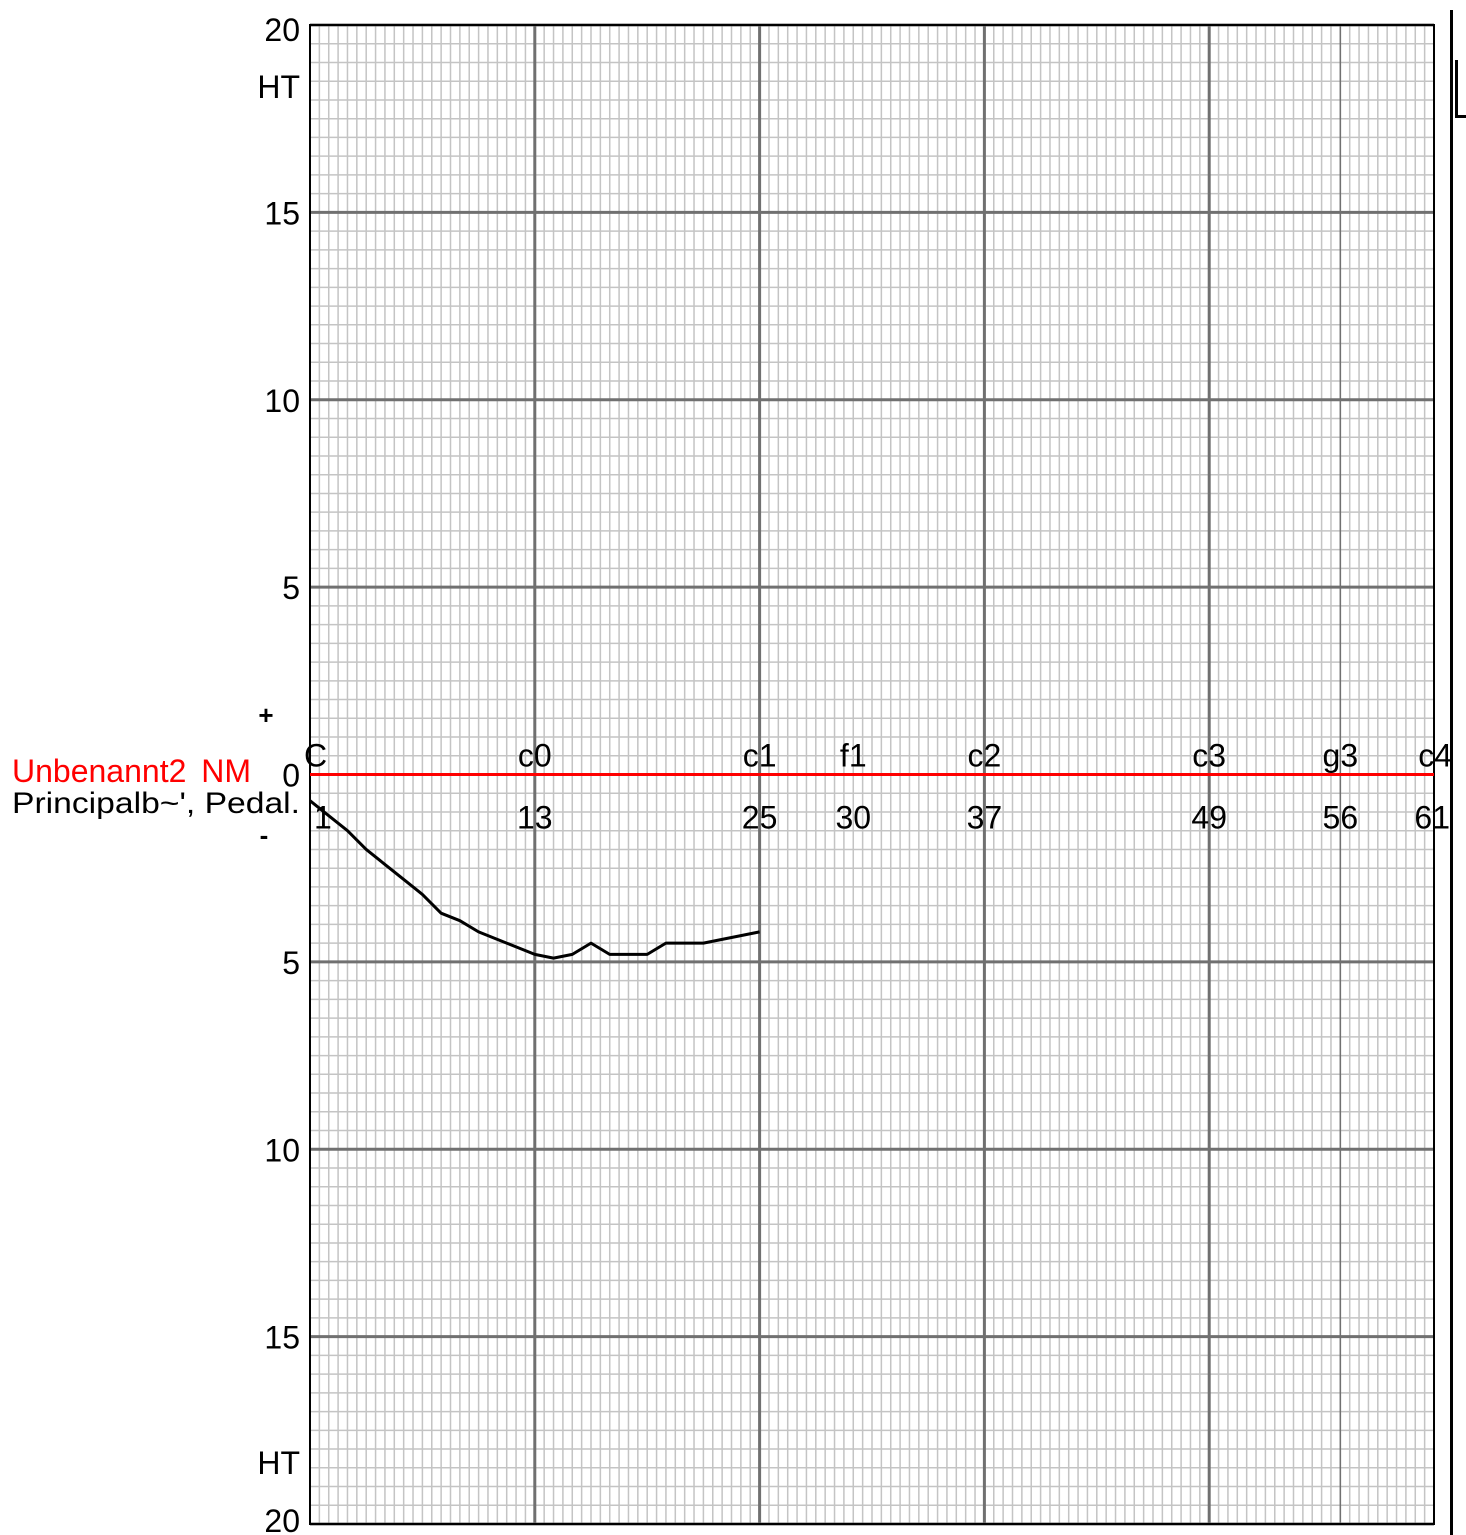 The width and height of the screenshot is (1466, 1535). I want to click on series-label-reference: Unbenannt2 NM, so click(131, 771).